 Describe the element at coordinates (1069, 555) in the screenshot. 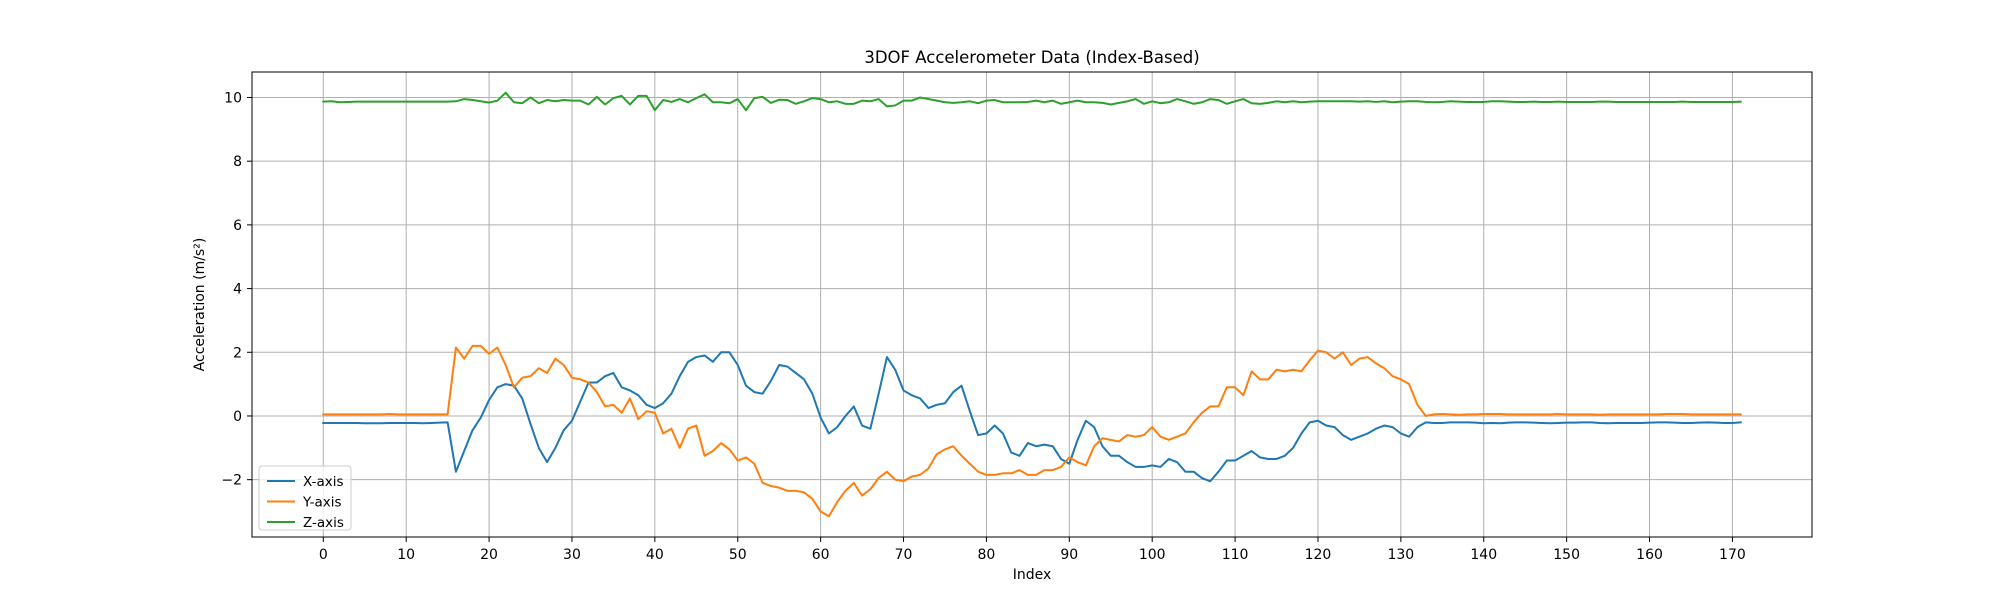

I see `x-tick-label: 90` at that location.